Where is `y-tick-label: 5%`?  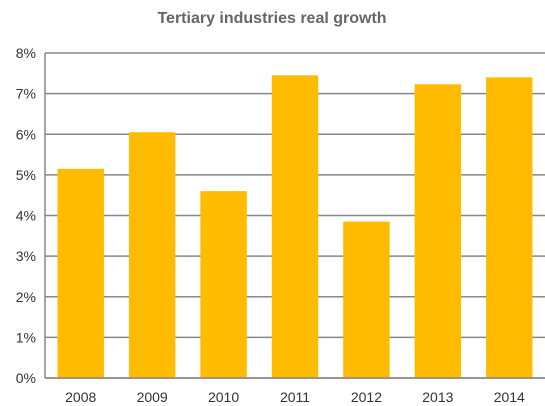 y-tick-label: 5% is located at coordinates (26, 175).